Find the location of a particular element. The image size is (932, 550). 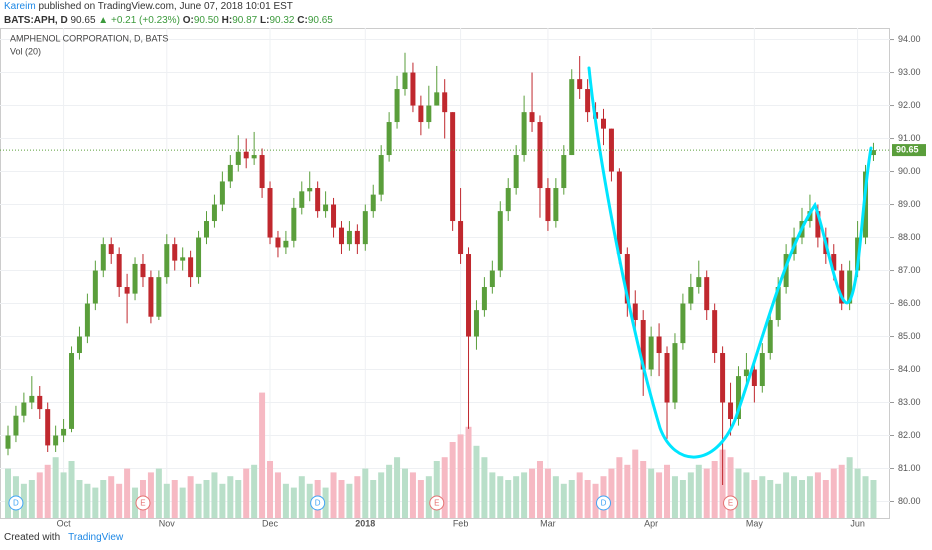

event-label: D is located at coordinates (16, 503).